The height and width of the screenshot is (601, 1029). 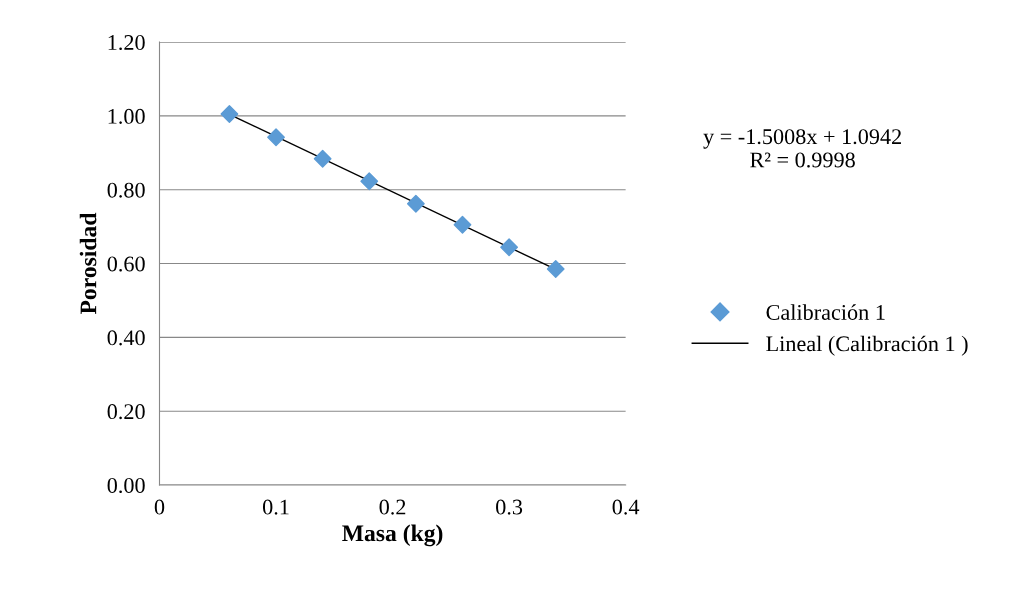 What do you see at coordinates (275, 507) in the screenshot?
I see `x-tick-label: 0.1` at bounding box center [275, 507].